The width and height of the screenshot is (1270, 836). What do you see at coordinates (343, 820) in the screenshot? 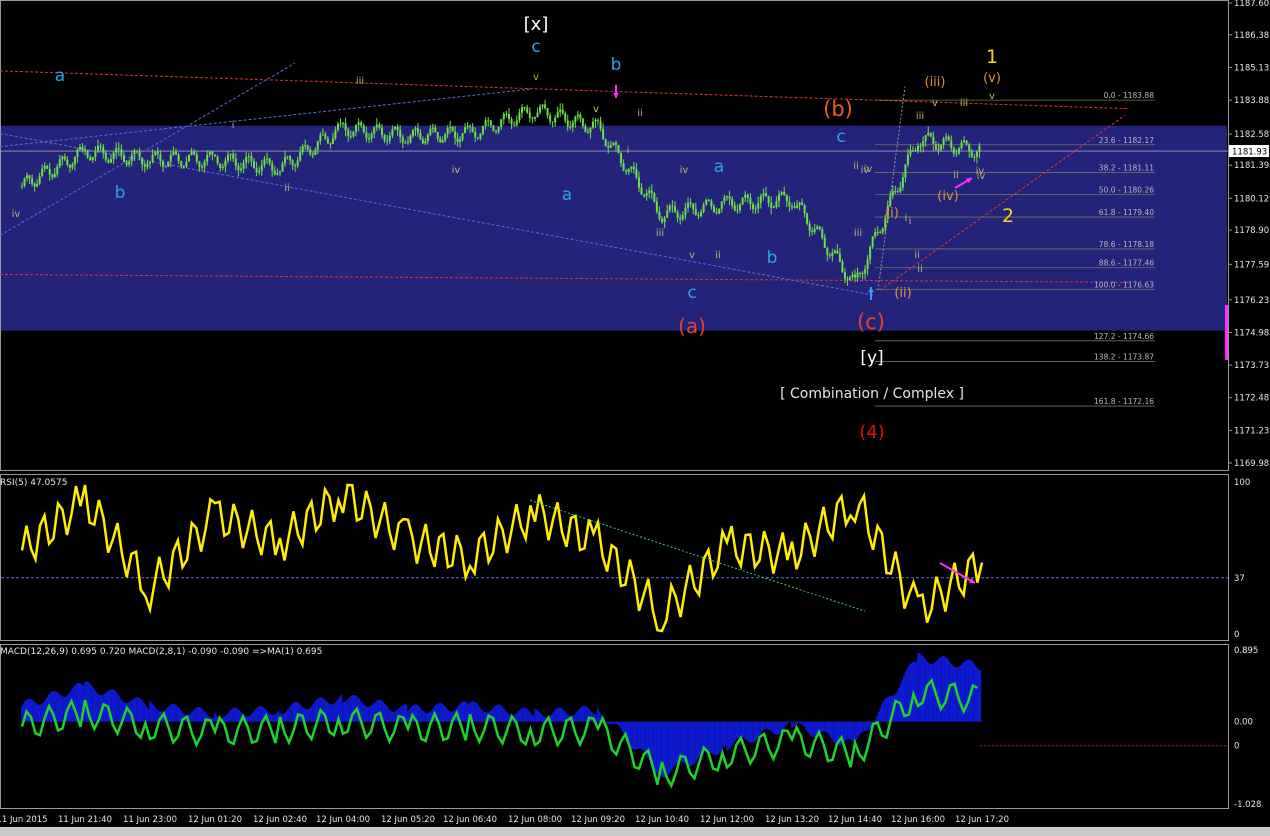
I see `time-label: 12 Jun 04:00` at bounding box center [343, 820].